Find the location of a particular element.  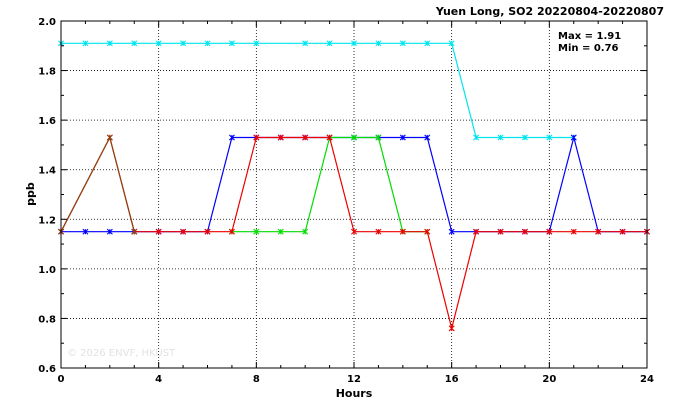

x-tick-label: 24 is located at coordinates (647, 379).